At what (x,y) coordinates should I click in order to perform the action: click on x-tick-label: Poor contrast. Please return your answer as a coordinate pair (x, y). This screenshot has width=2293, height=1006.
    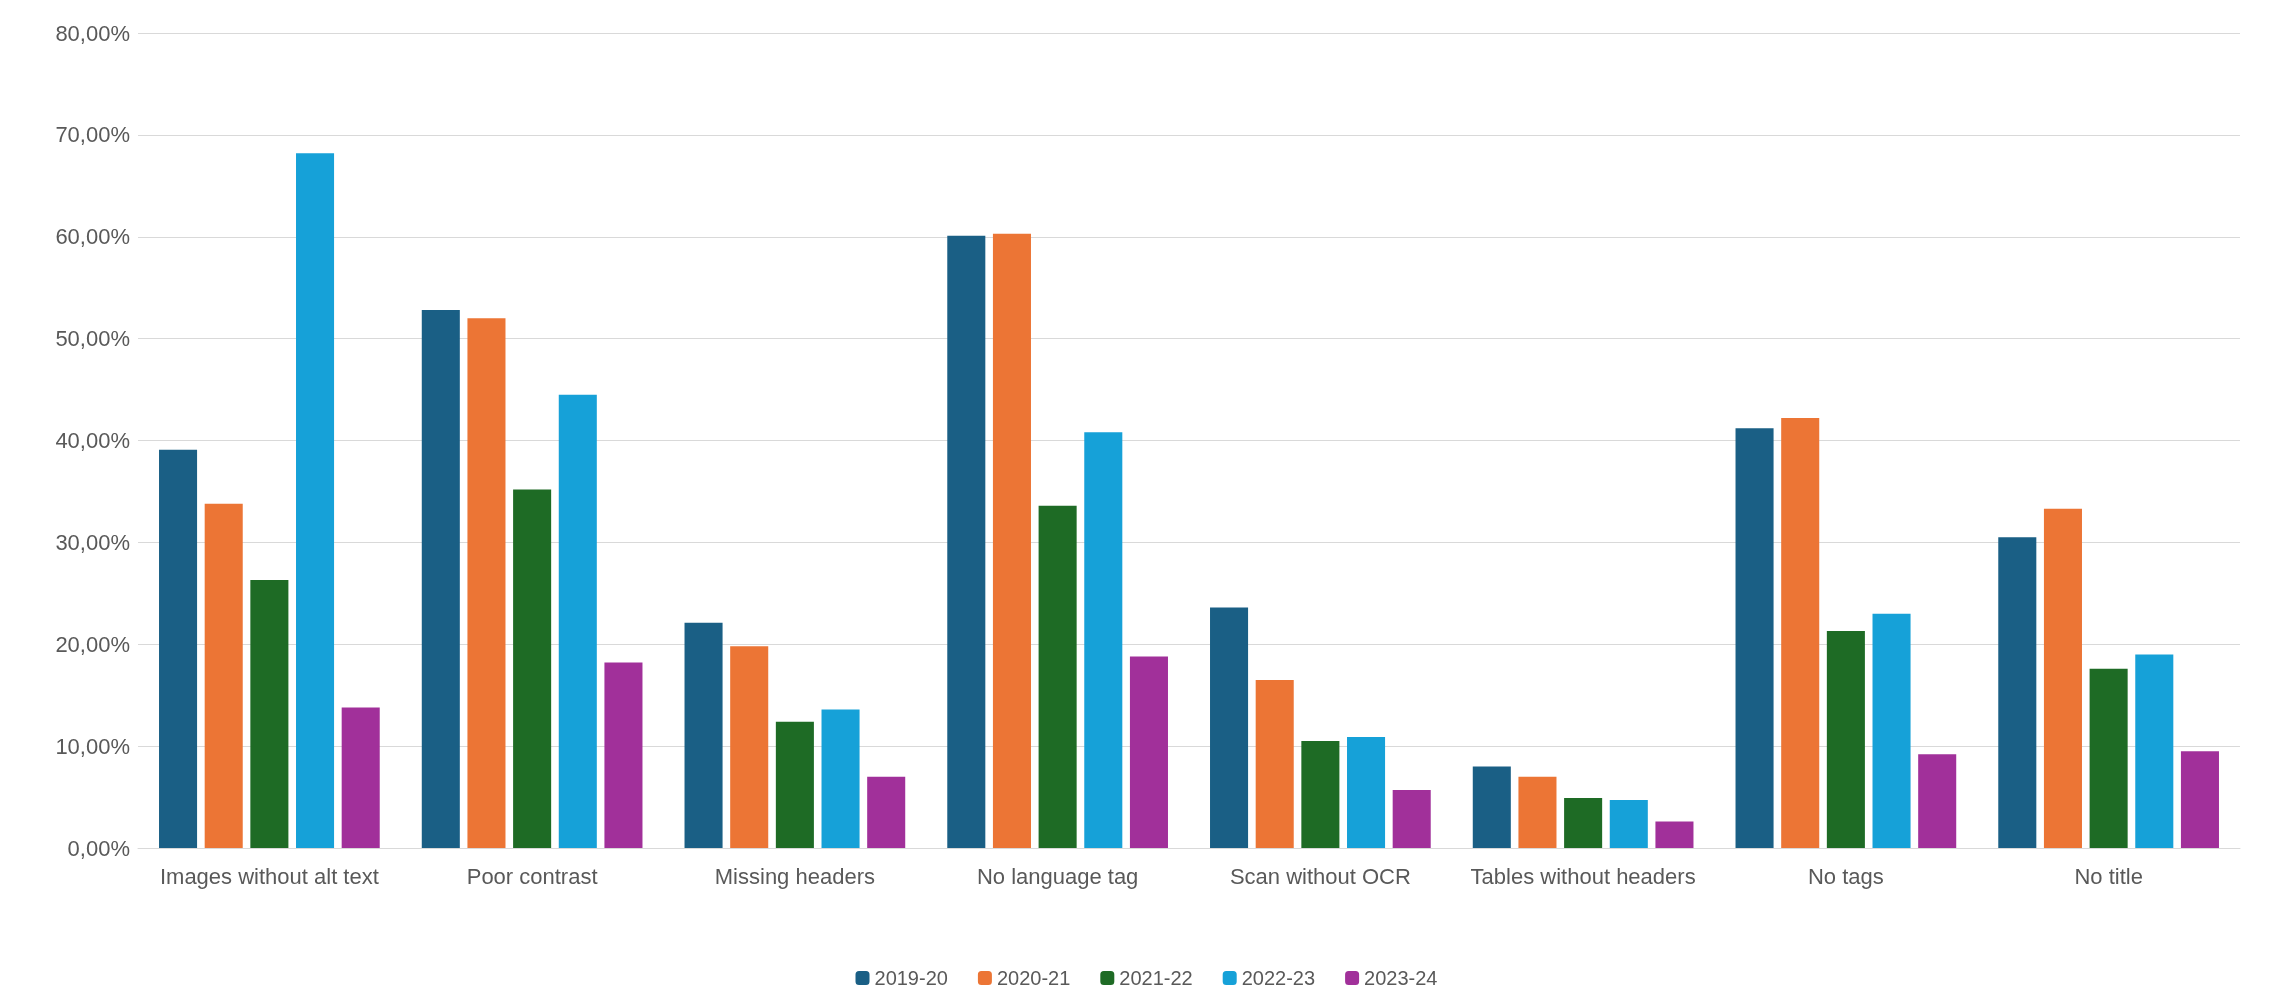
    Looking at the image, I should click on (532, 876).